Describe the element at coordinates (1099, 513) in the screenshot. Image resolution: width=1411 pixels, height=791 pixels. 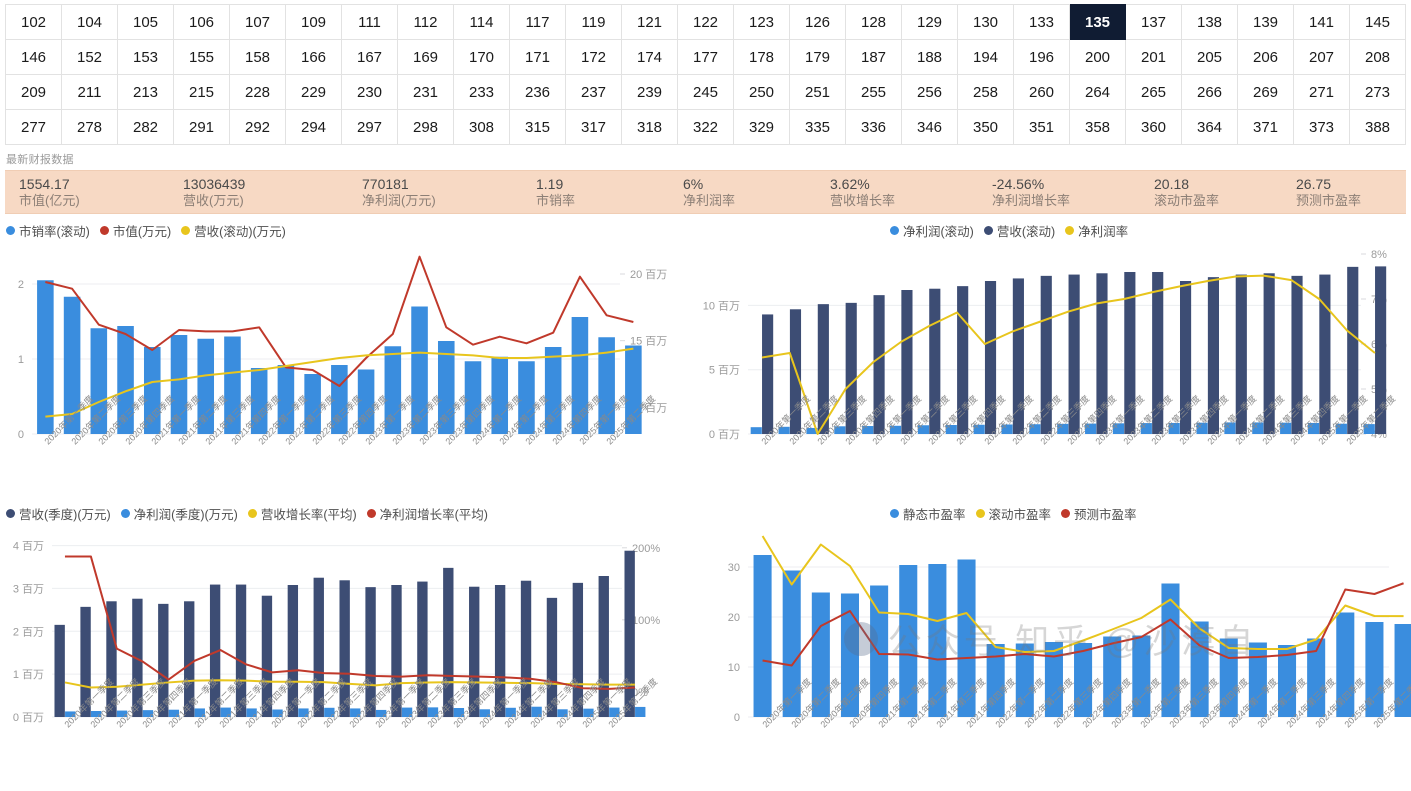
I see `legend-entry: 预测市盈率` at that location.